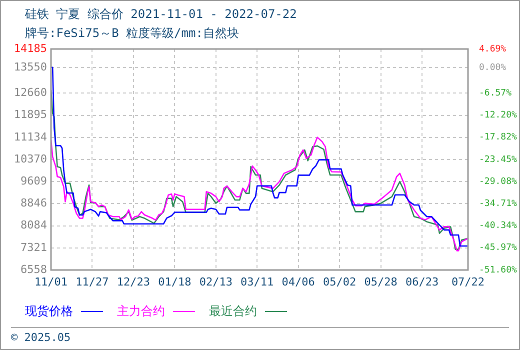  Describe the element at coordinates (422, 281) in the screenshot. I see `x-tick-label: 06/23` at that location.